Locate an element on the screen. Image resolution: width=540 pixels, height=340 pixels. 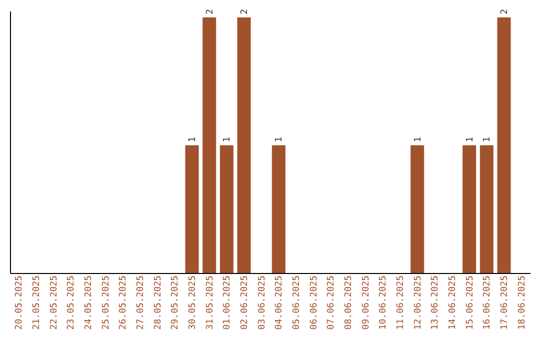
x-tick-label: 10.06.2025 is located at coordinates (383, 303).